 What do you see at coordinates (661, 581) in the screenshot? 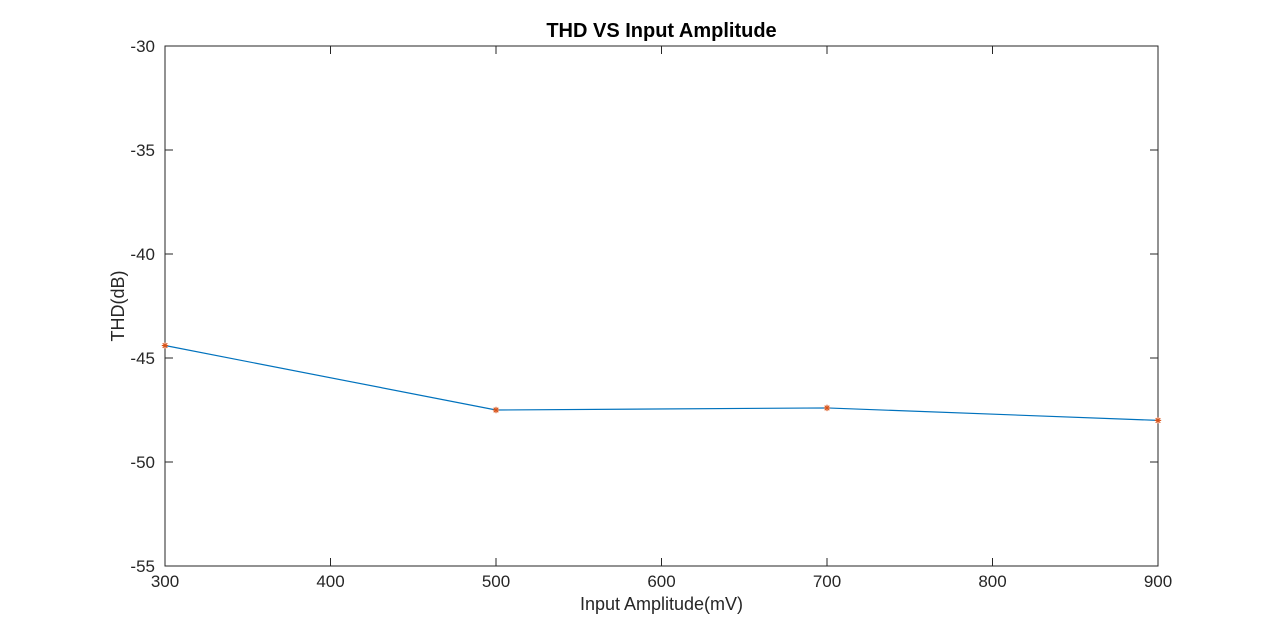
I see `x-tick-label: 600` at bounding box center [661, 581].